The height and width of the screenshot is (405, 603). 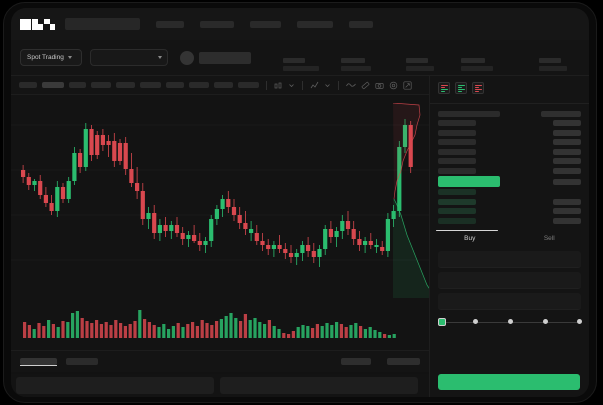 I want to click on percent-slider-handle, so click(x=442, y=321).